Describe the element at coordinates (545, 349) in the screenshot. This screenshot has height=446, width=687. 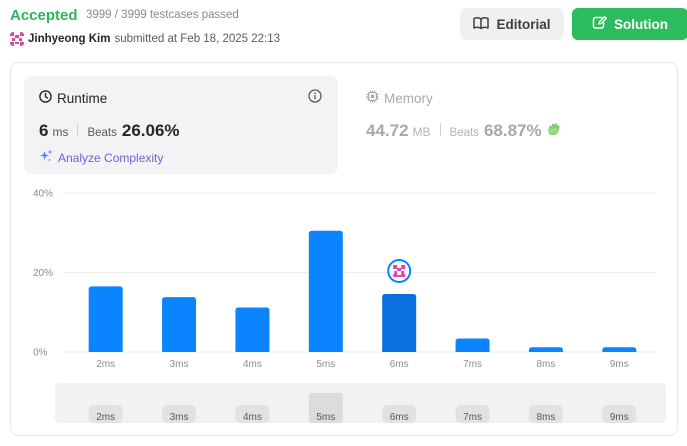
I see `bar-8ms` at that location.